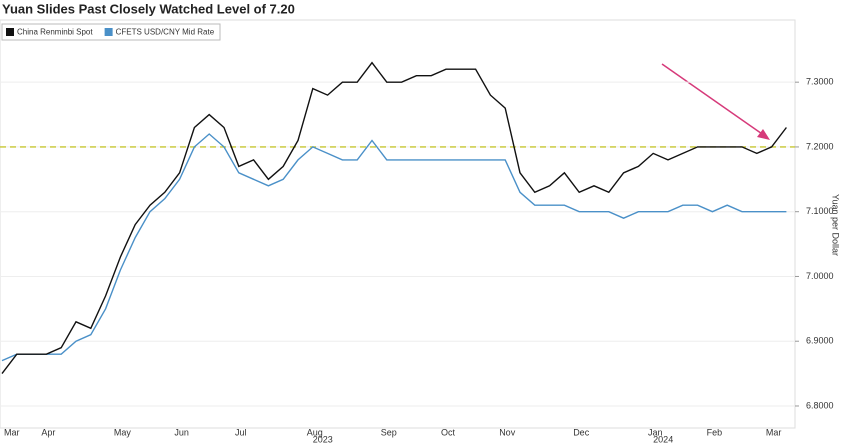 The height and width of the screenshot is (444, 848). I want to click on x-tick-label: Jan, so click(655, 432).